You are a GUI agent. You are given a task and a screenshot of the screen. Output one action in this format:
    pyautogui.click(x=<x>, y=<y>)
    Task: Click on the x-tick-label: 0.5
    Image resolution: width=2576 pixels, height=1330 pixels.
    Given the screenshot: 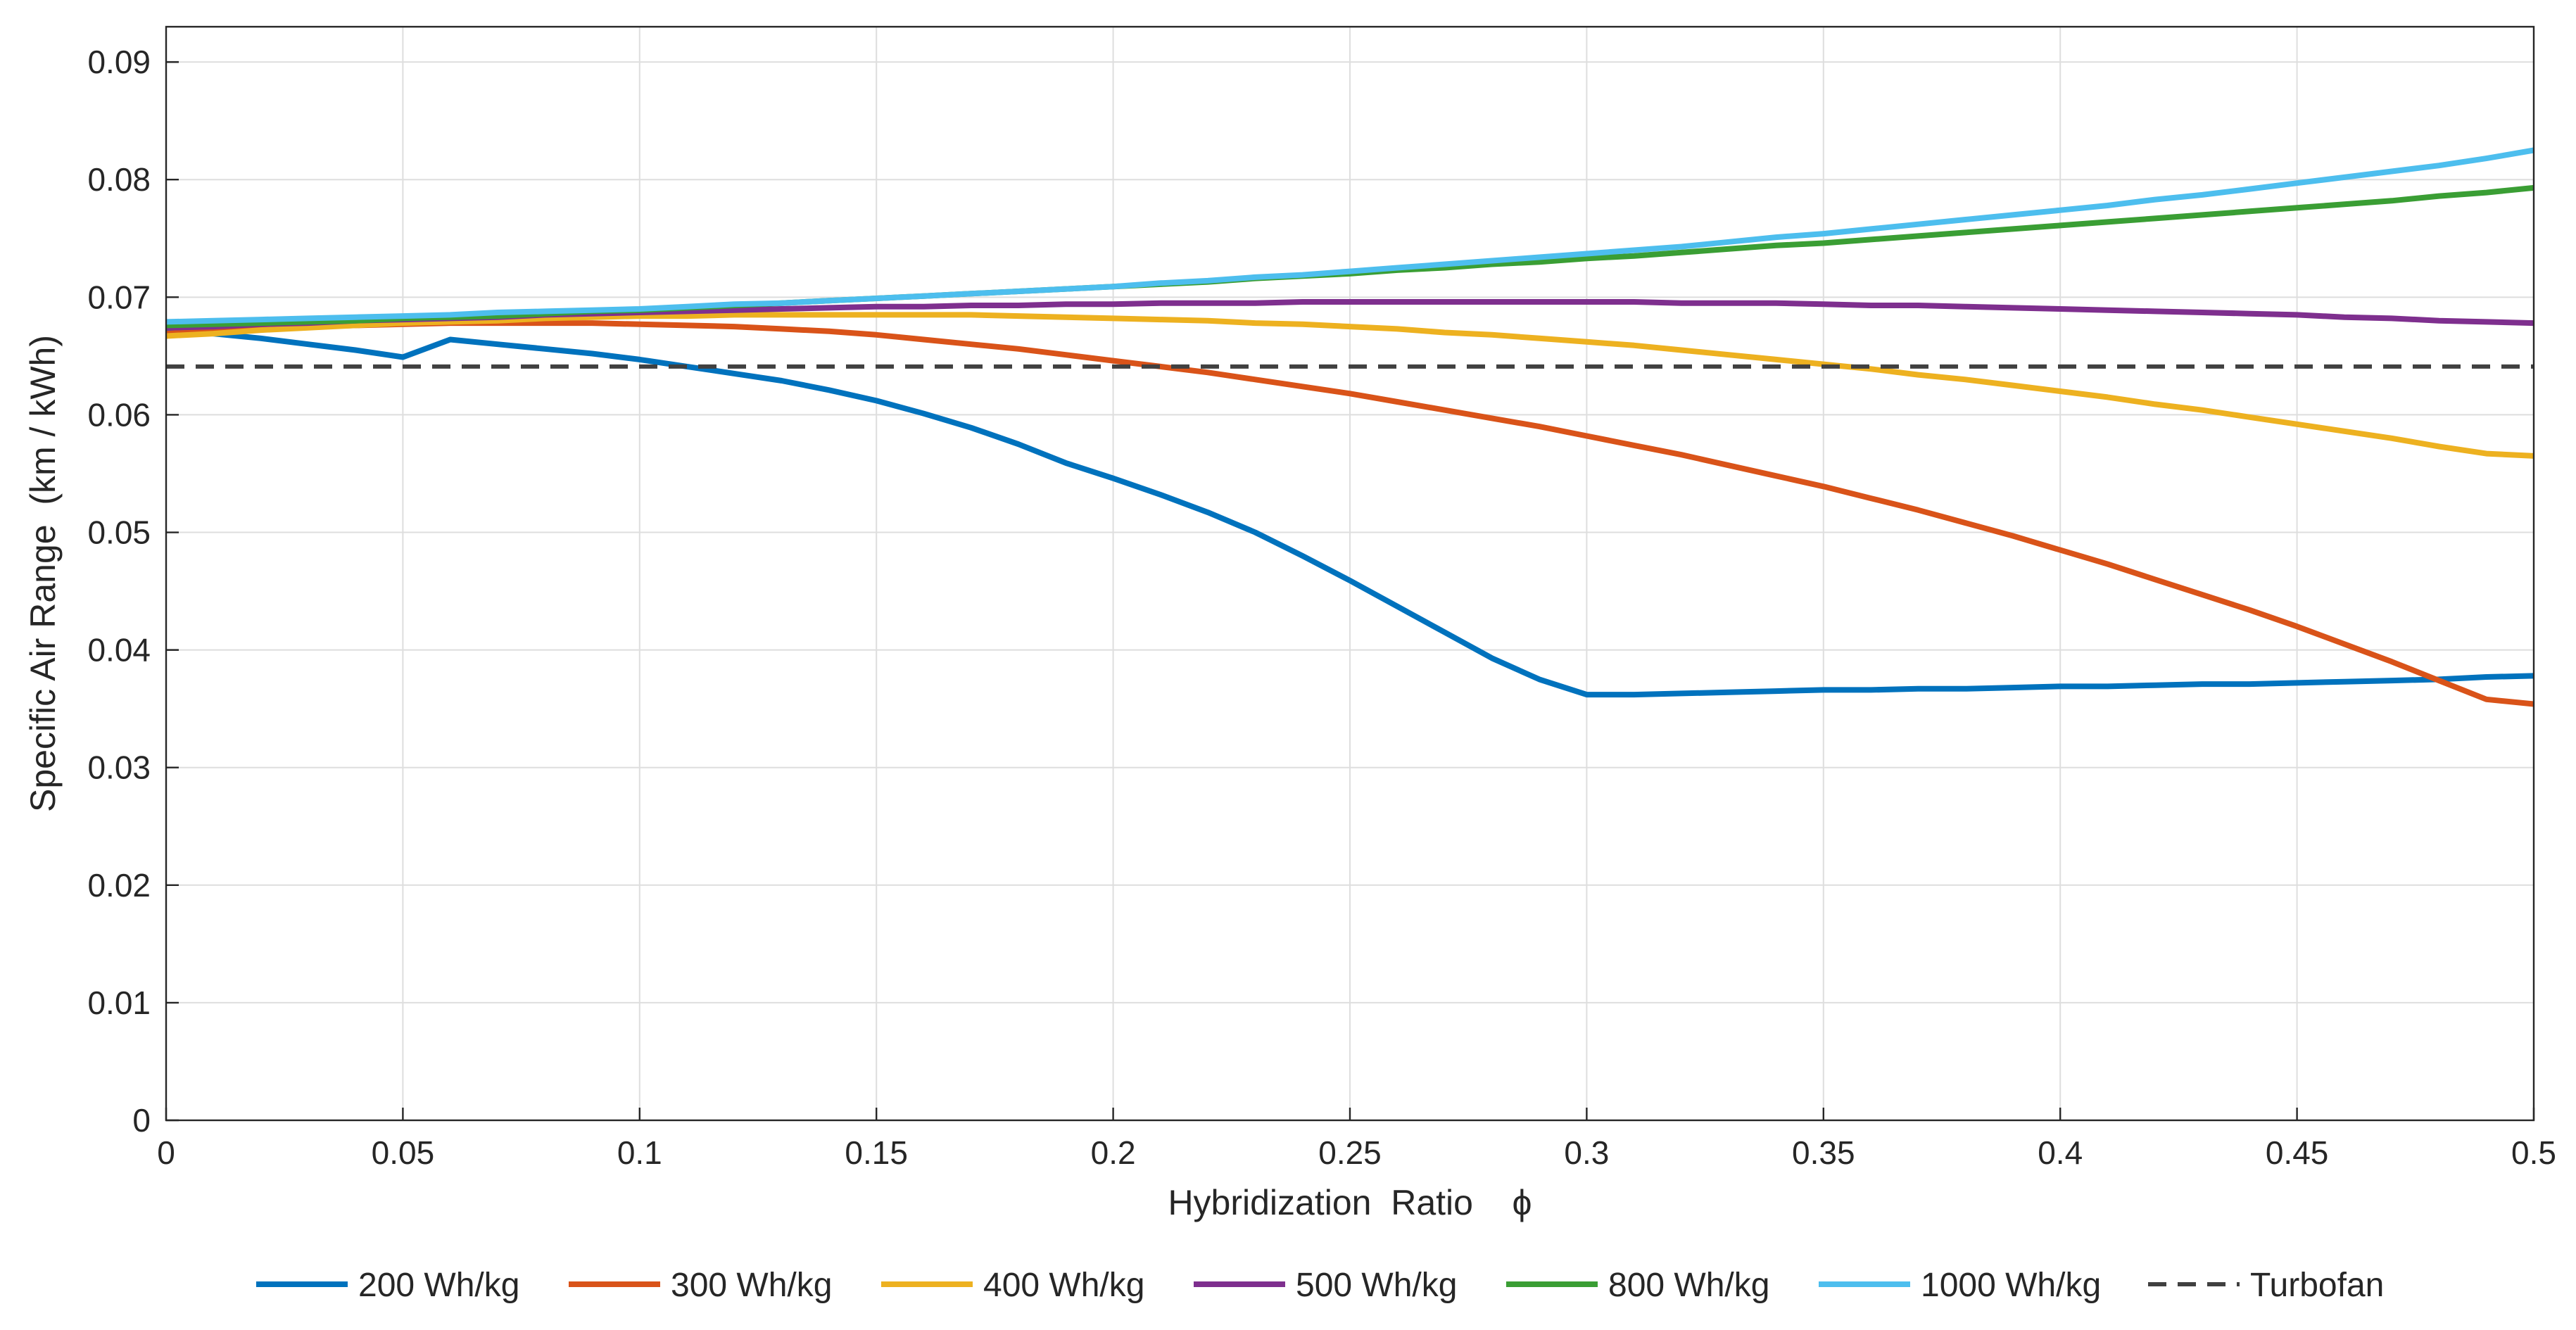 What is the action you would take?
    pyautogui.click(x=2533, y=1152)
    